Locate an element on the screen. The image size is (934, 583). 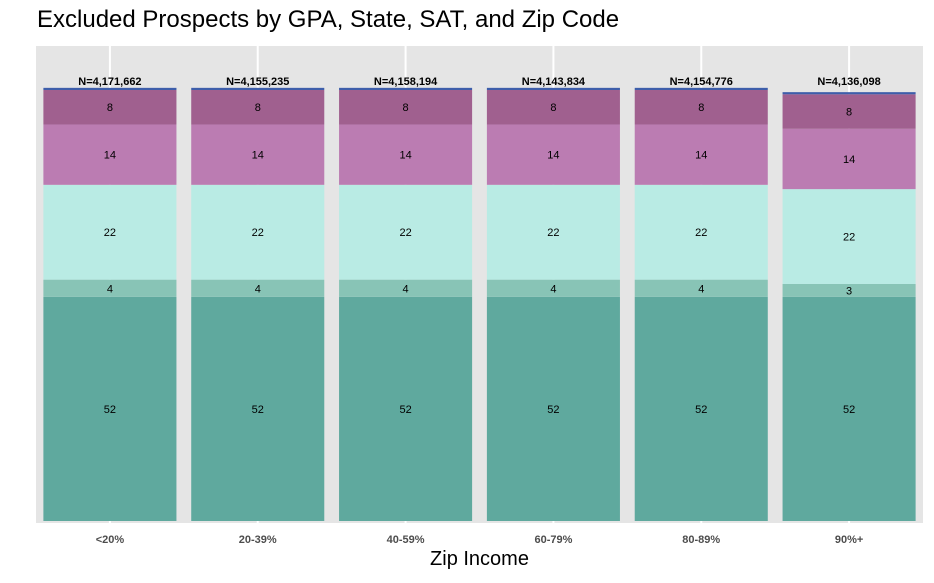
segment-value-label: 3 is located at coordinates (849, 291).